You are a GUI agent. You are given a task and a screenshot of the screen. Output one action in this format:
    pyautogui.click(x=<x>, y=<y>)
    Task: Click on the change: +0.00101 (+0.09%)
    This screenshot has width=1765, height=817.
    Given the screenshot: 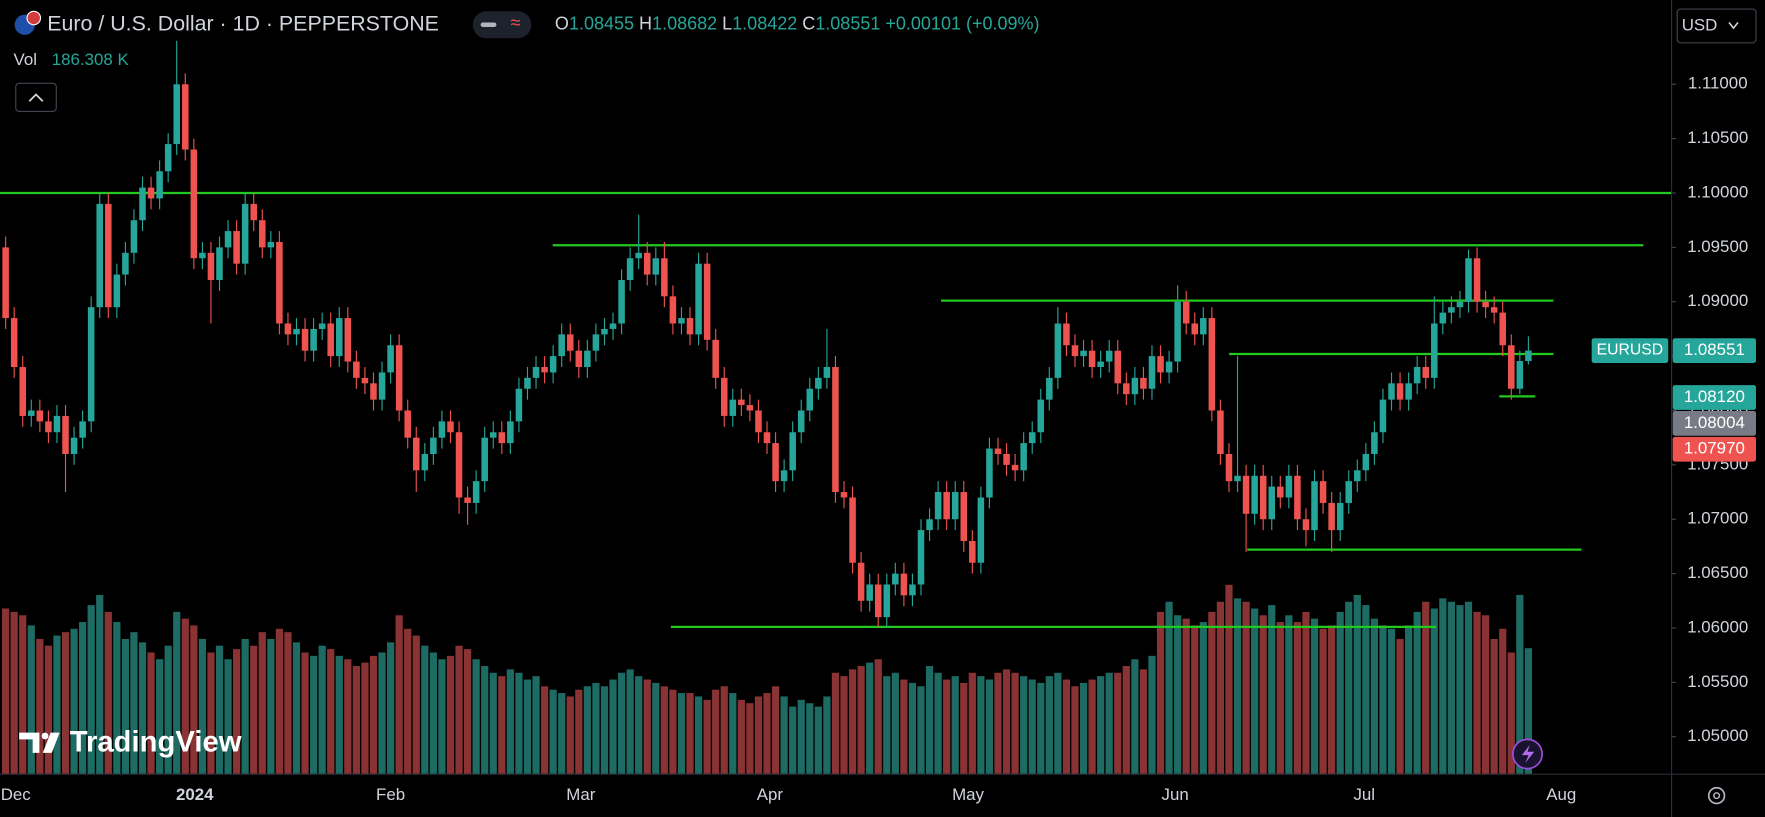 What is the action you would take?
    pyautogui.click(x=962, y=24)
    